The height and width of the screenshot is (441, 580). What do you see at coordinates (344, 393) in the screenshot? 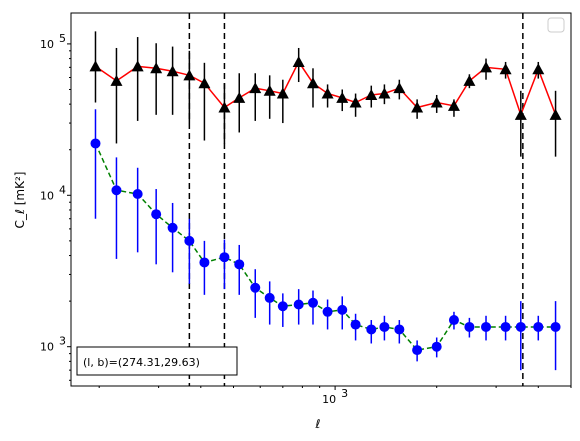
I see `x-tick-label-exp-1000: 3` at bounding box center [344, 393].